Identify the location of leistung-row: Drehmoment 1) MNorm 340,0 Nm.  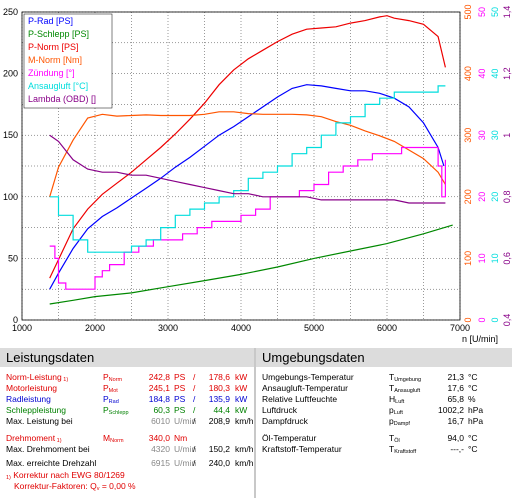
(129, 438).